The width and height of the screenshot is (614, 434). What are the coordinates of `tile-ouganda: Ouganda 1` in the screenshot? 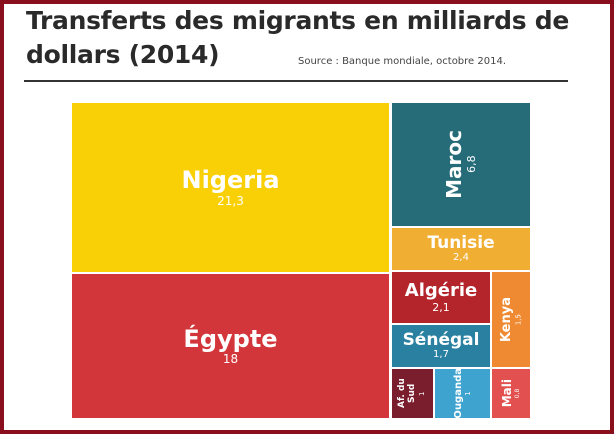 It's located at (462, 393).